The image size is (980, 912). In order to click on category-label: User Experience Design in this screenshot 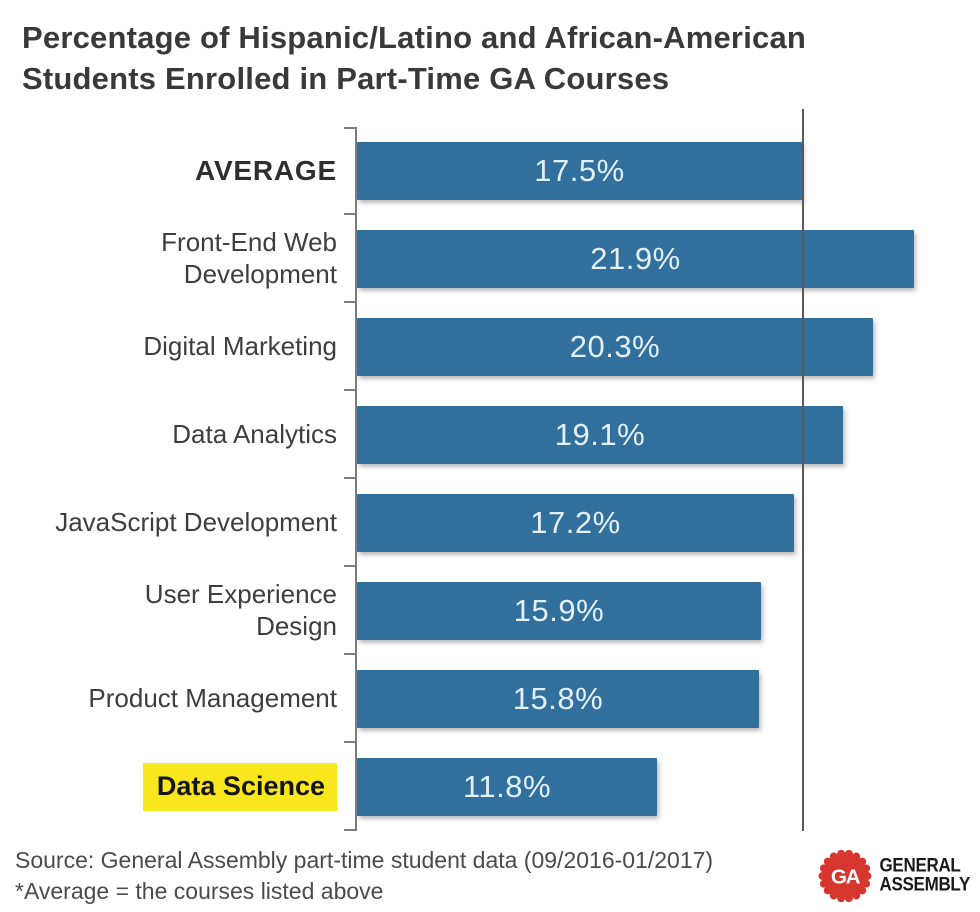, I will do `click(240, 610)`.